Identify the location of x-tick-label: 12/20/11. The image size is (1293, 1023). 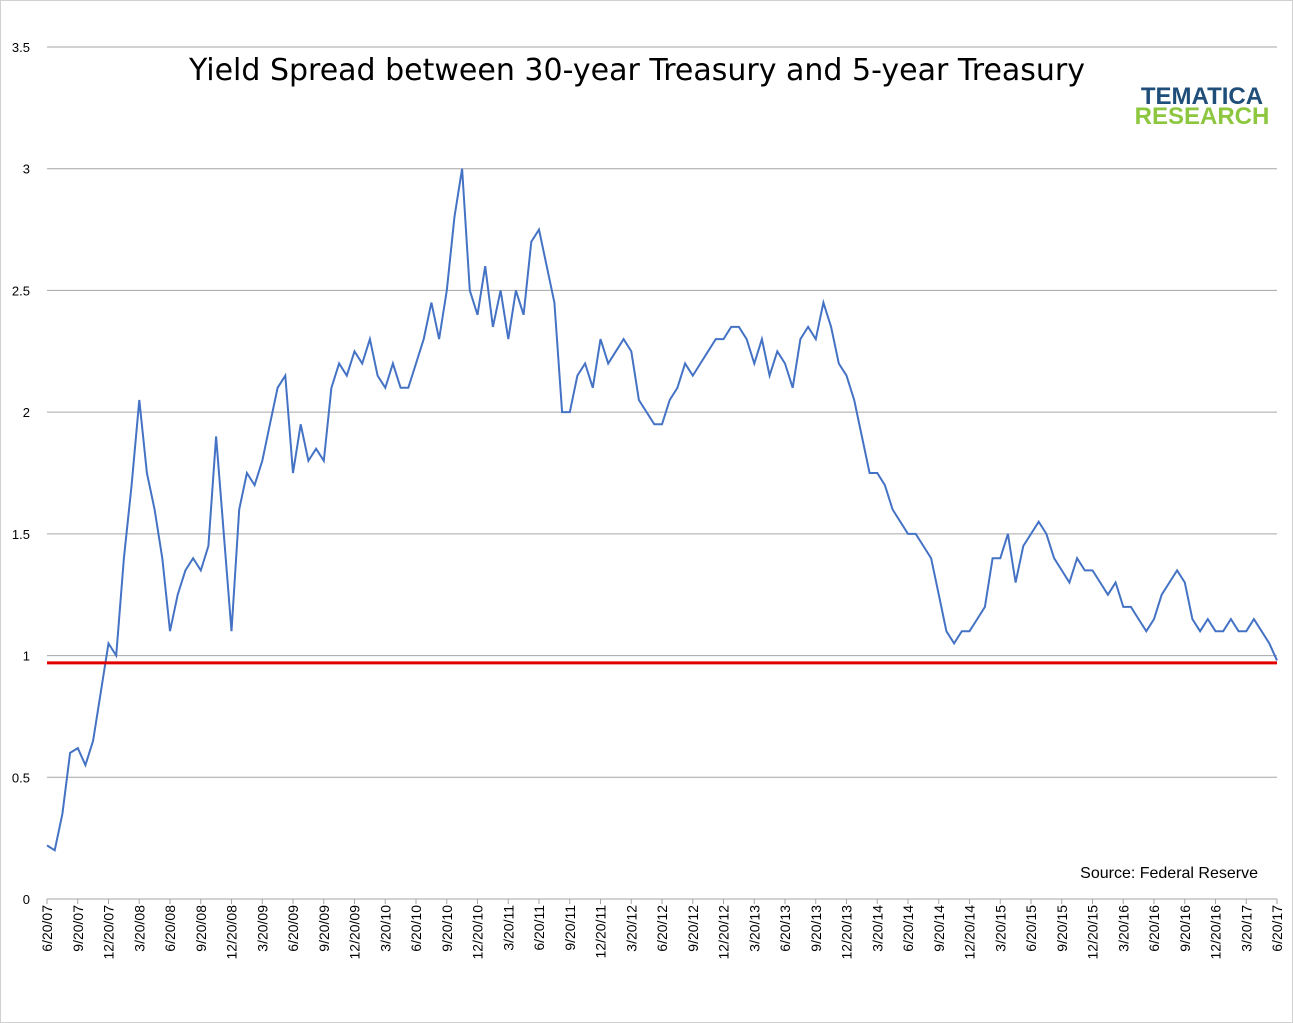
(601, 932).